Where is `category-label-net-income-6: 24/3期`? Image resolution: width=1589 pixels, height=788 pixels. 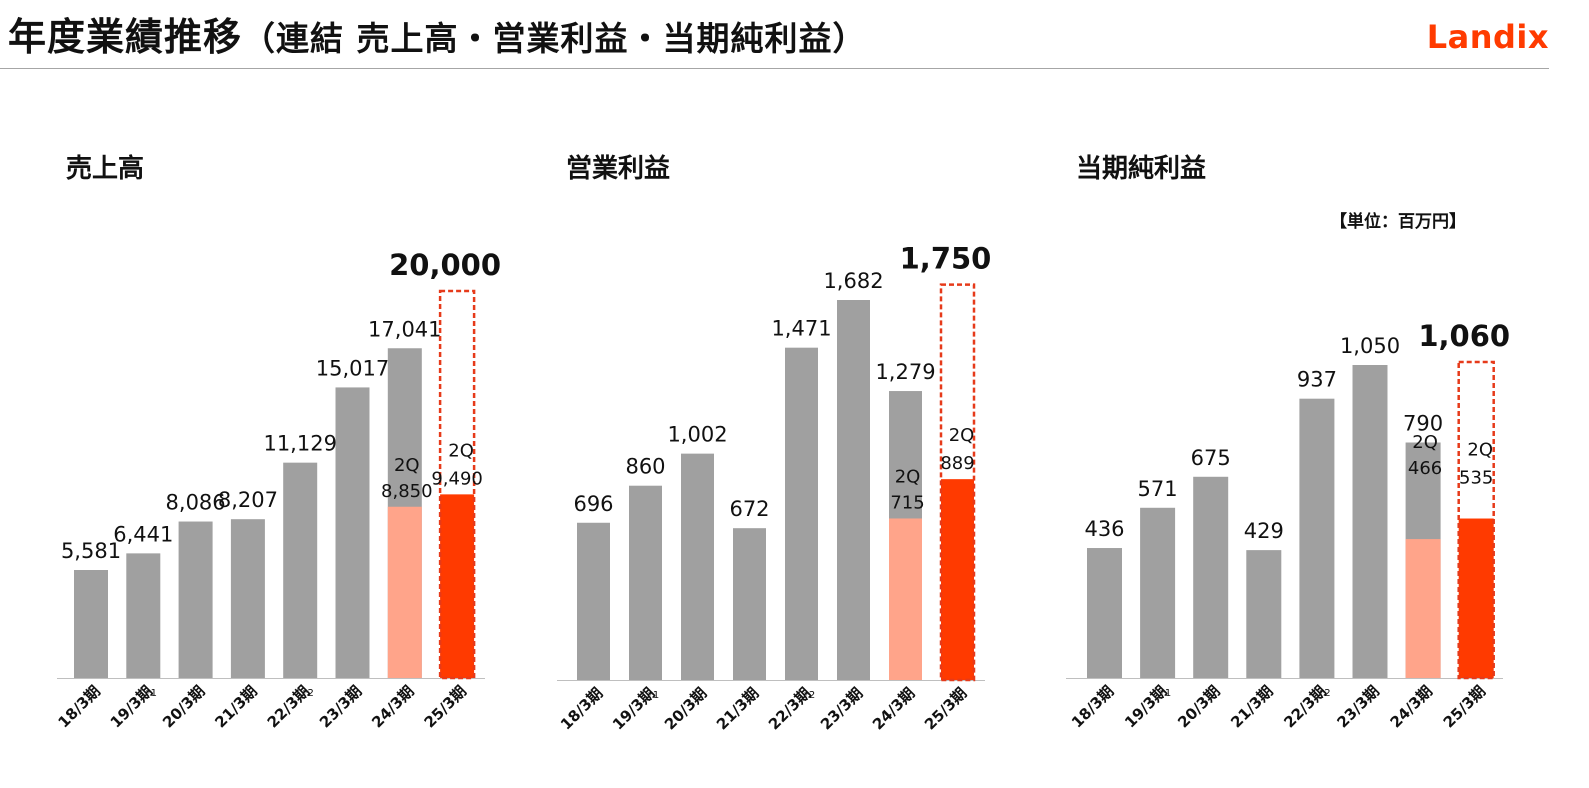 category-label-net-income-6: 24/3期 is located at coordinates (1411, 706).